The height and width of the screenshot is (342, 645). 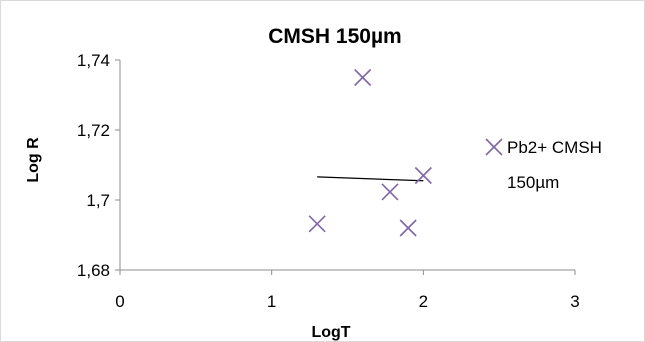 I want to click on legend-label-line2: 150µm, so click(x=533, y=182).